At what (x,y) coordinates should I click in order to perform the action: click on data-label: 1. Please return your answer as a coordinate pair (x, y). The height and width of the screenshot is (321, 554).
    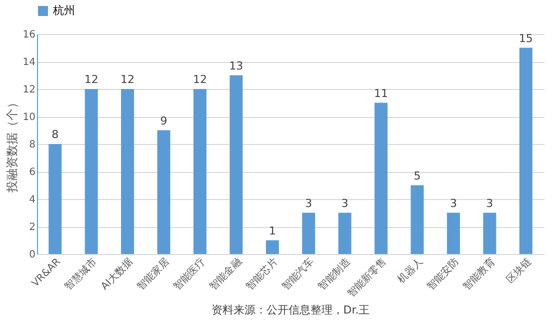
    Looking at the image, I should click on (272, 231).